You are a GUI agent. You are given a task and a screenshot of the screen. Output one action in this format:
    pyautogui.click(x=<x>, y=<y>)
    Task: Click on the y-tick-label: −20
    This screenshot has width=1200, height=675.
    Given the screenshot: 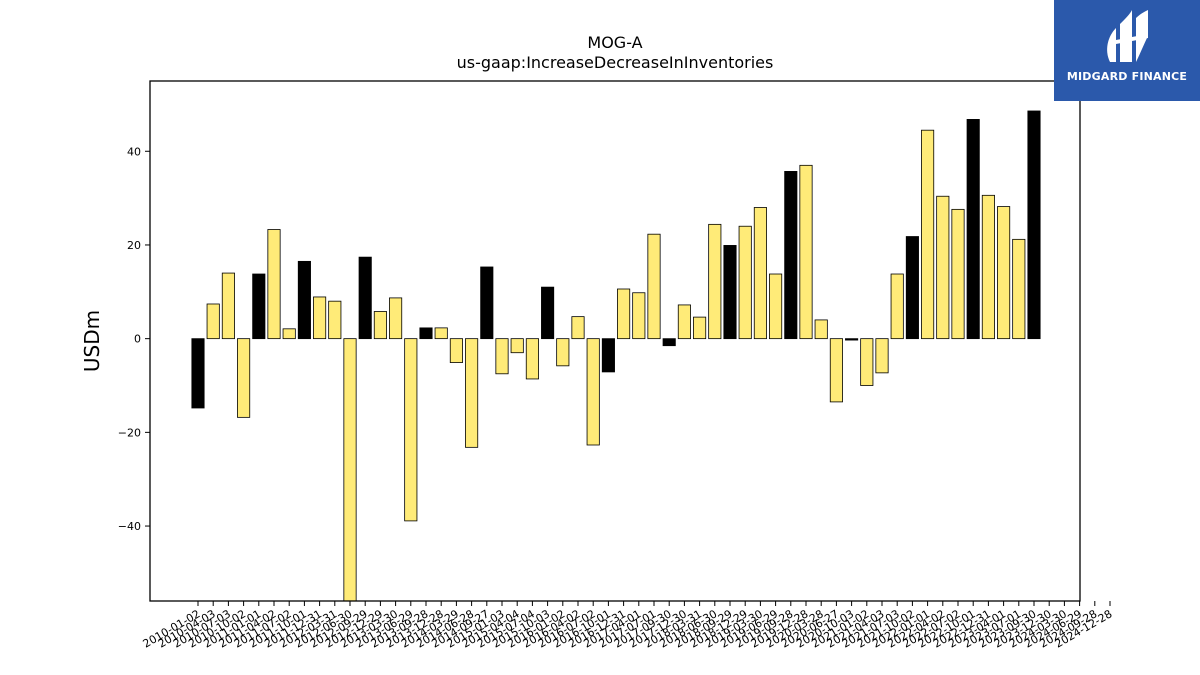 What is the action you would take?
    pyautogui.click(x=129, y=432)
    